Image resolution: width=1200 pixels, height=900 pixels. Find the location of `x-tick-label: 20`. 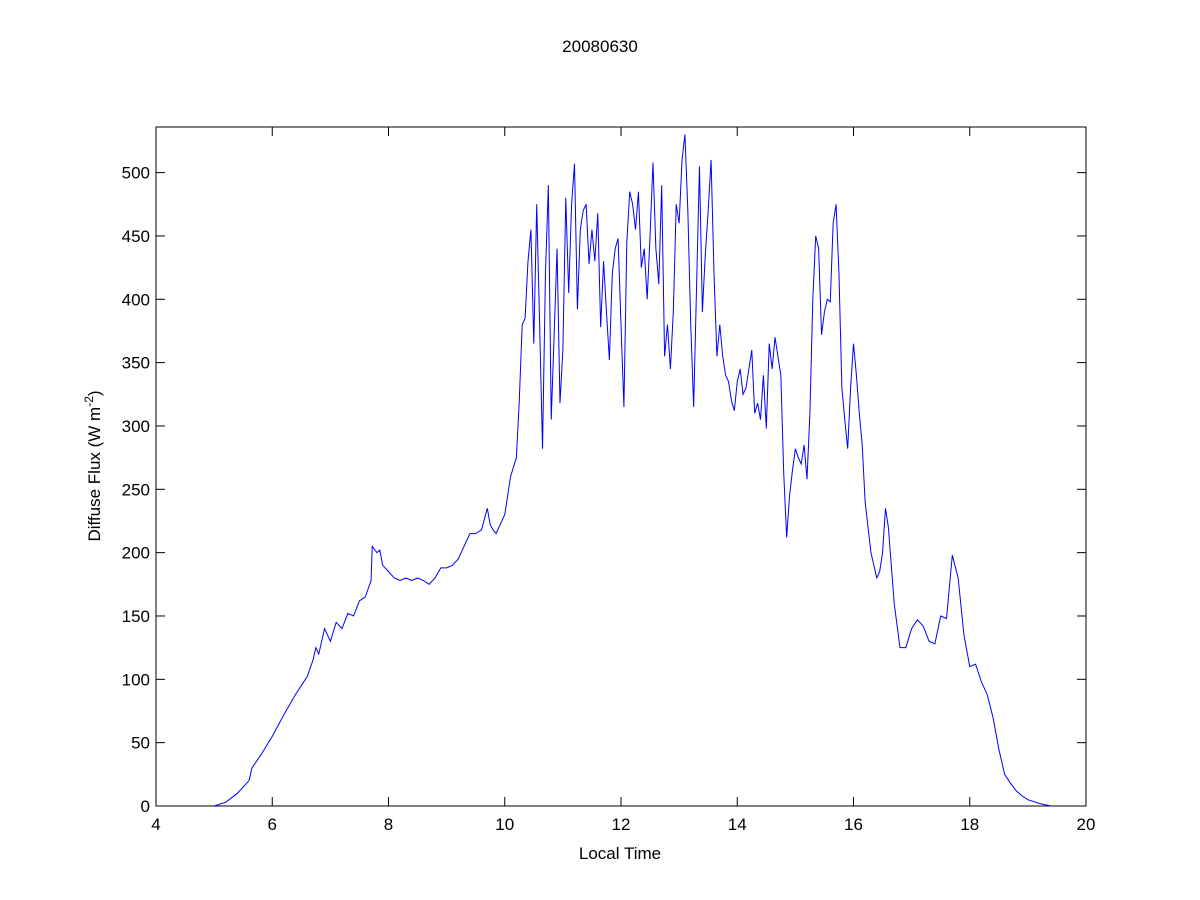

x-tick-label: 20 is located at coordinates (1086, 824).